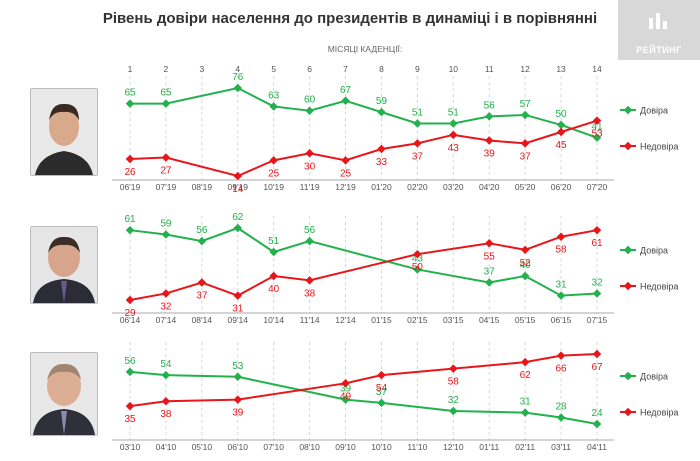  I want to click on month-label: 11, so click(489, 69).